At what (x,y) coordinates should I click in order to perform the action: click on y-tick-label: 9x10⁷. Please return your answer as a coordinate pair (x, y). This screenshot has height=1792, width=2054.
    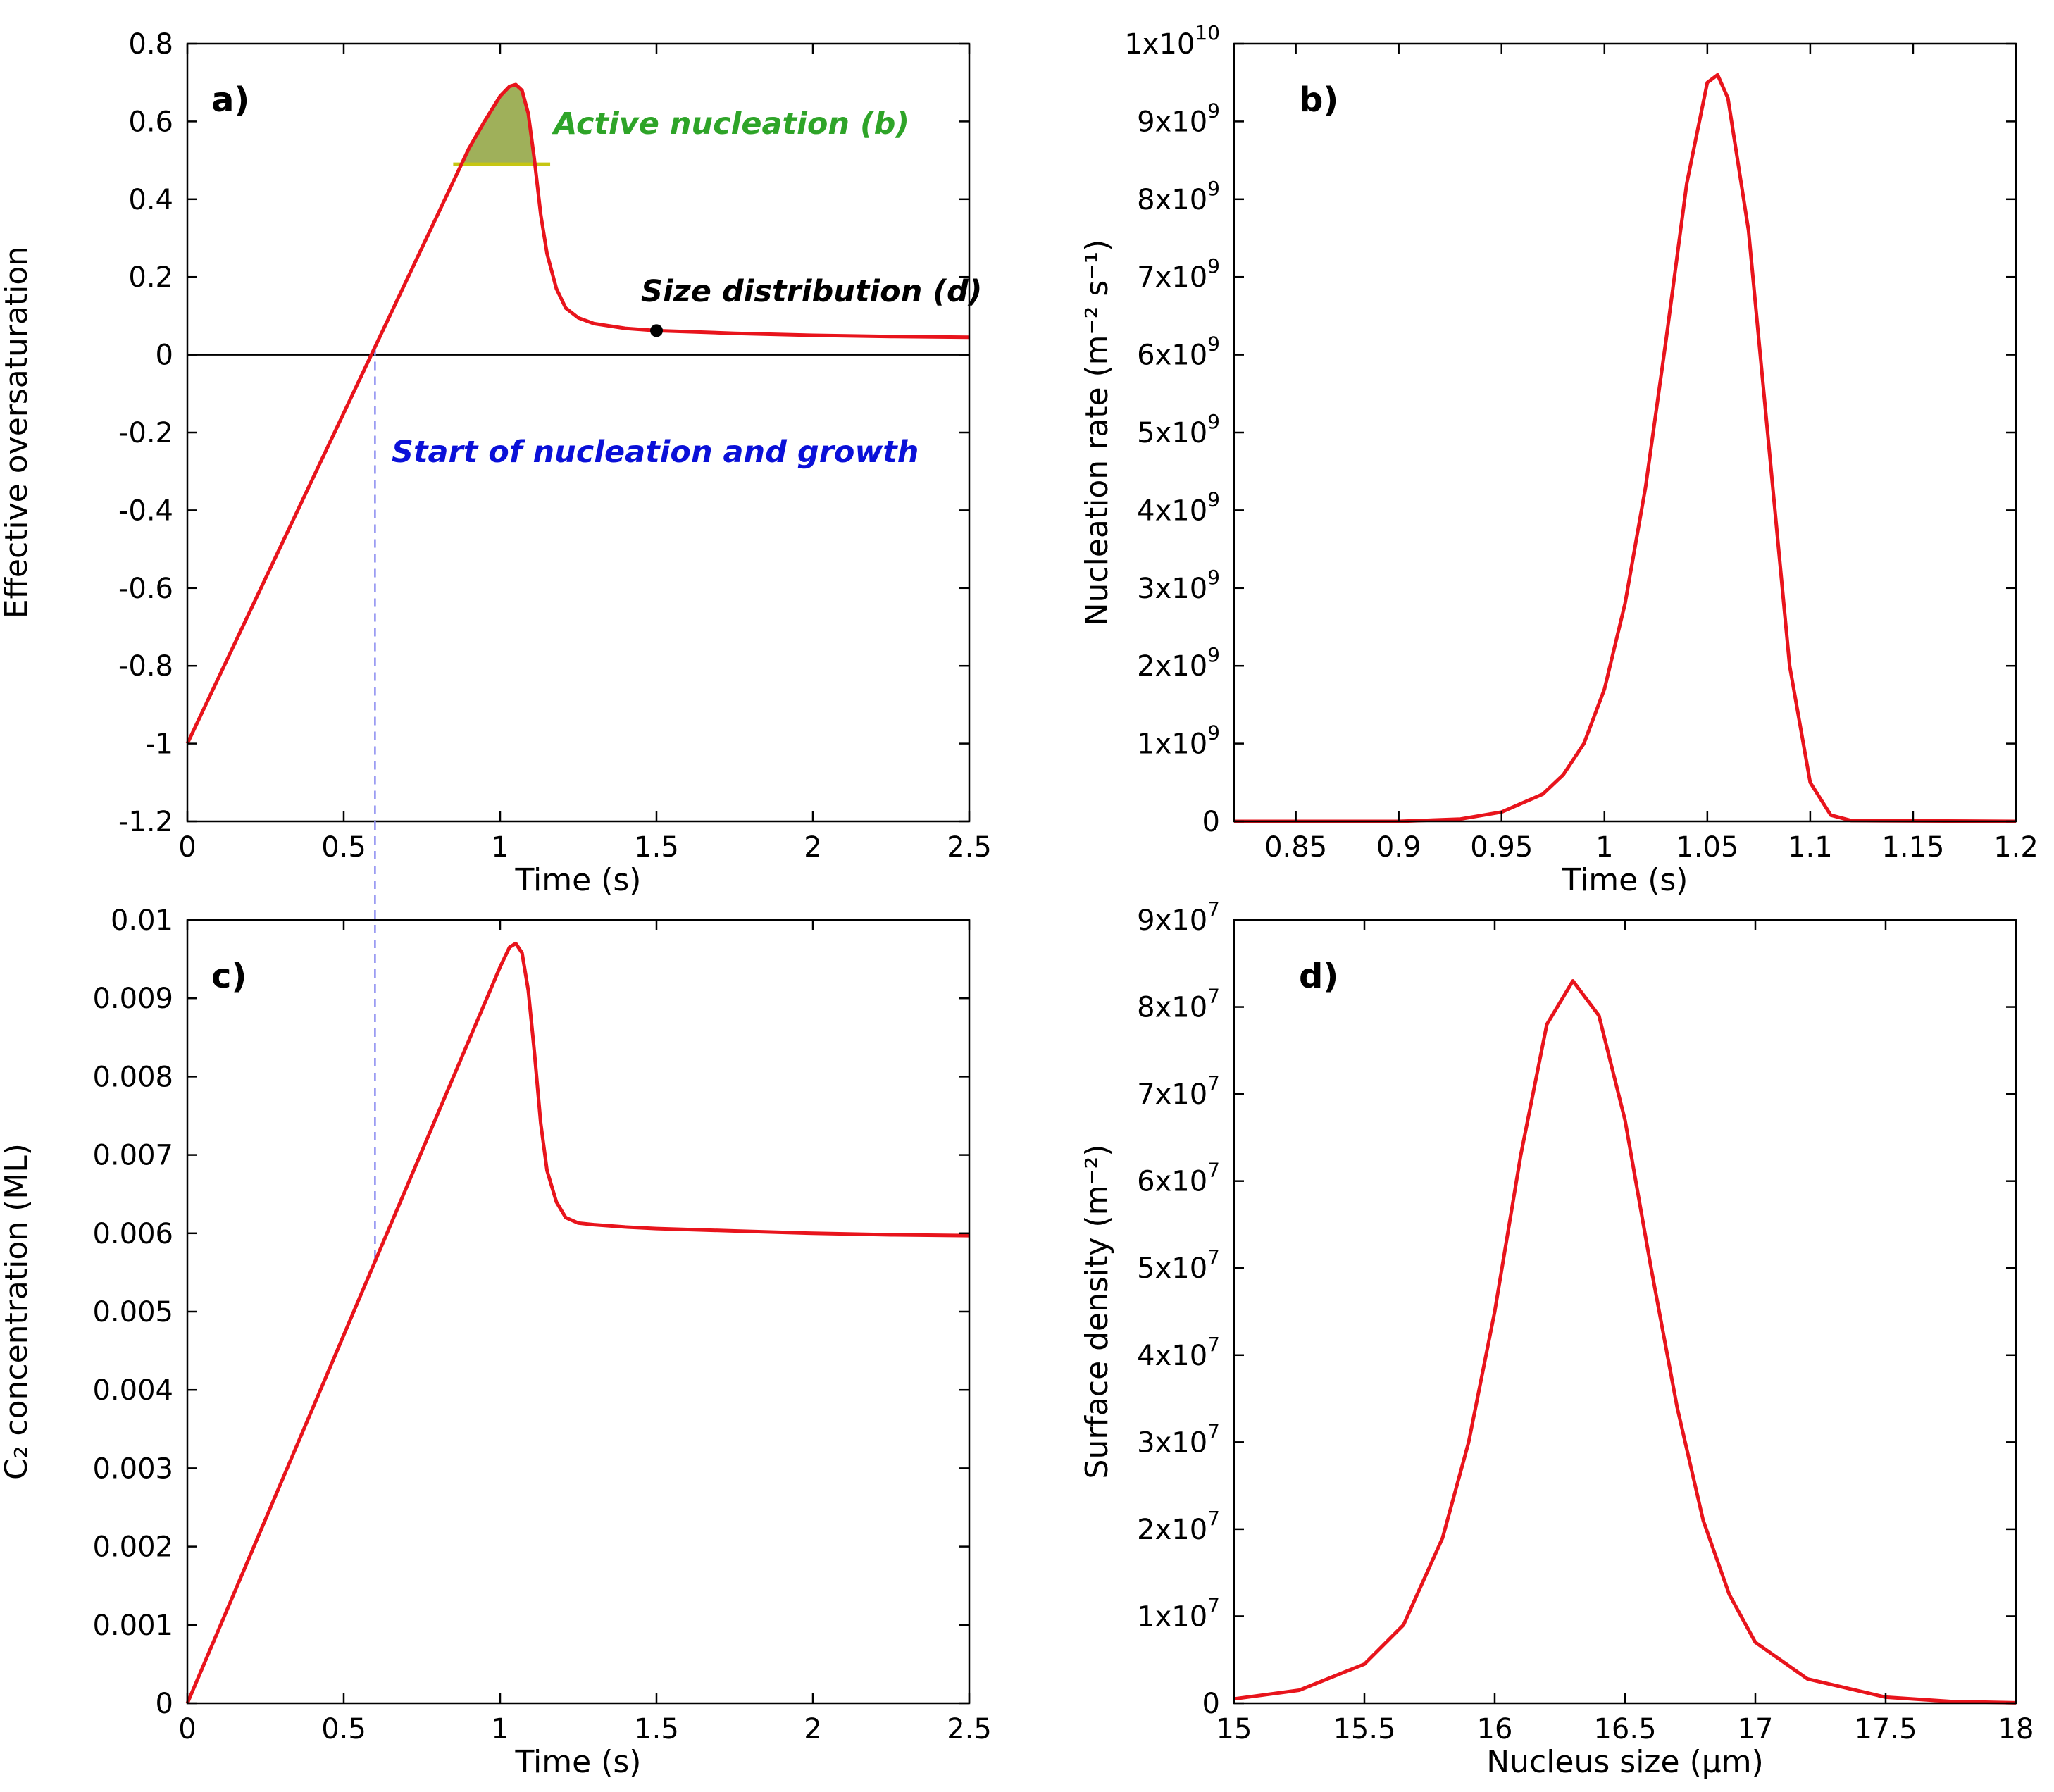
    Looking at the image, I should click on (1178, 917).